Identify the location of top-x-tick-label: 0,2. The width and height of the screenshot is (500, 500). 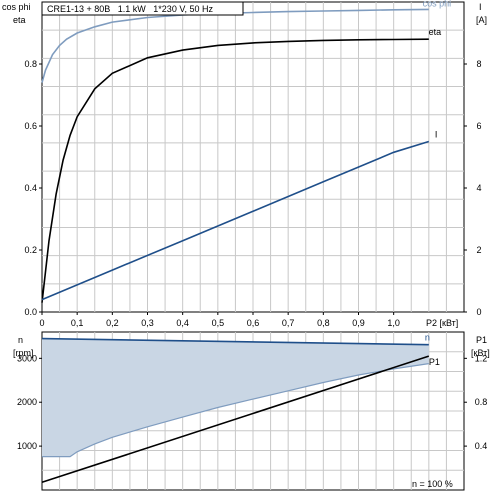
(112, 323).